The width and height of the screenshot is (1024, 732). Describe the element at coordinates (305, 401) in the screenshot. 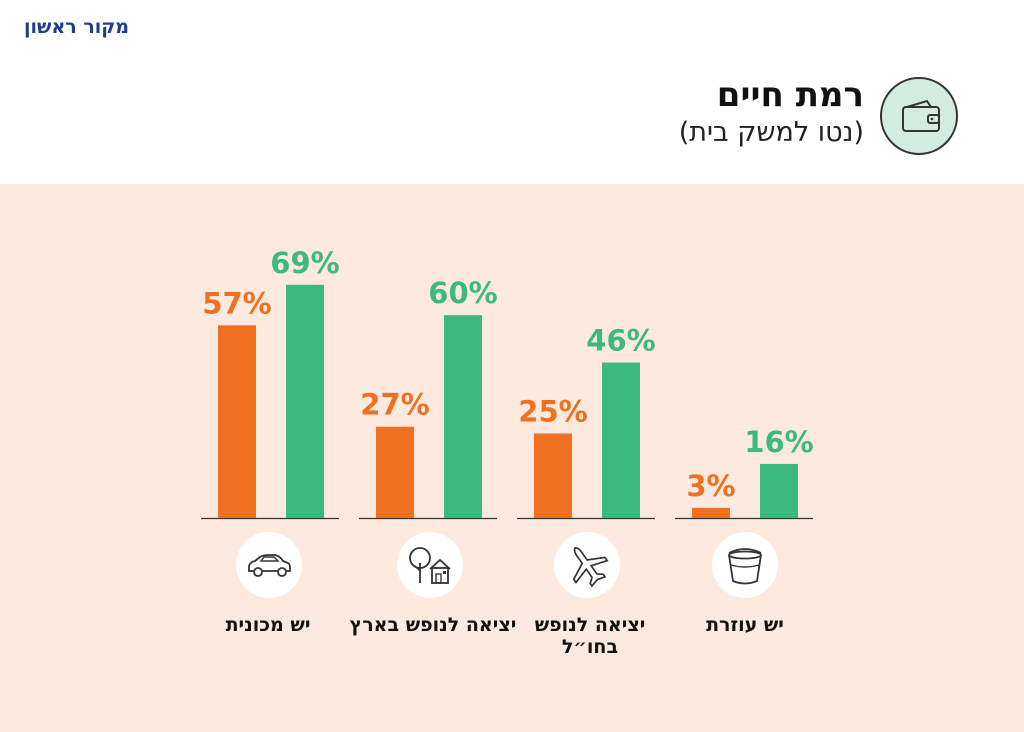

I see `bar-green-car` at that location.